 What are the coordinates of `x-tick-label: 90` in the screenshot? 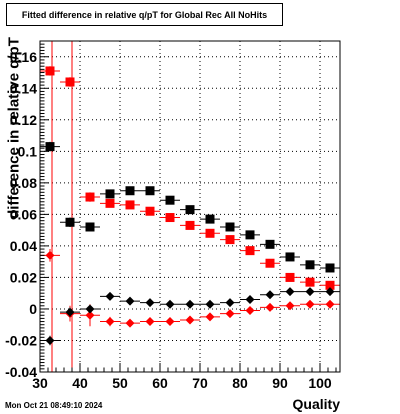 It's located at (280, 383).